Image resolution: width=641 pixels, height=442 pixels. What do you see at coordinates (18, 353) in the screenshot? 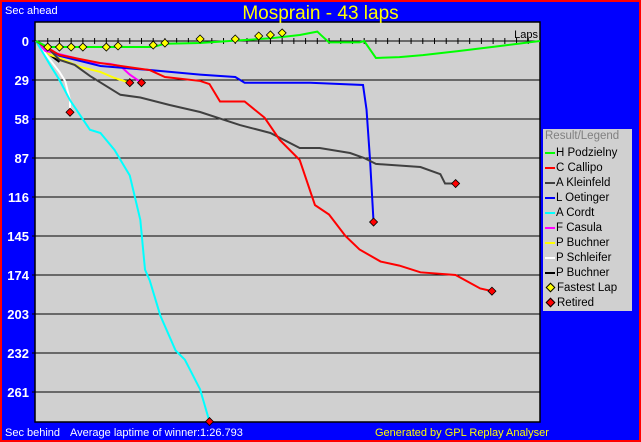
I see `y-tick-label: 232` at bounding box center [18, 353].